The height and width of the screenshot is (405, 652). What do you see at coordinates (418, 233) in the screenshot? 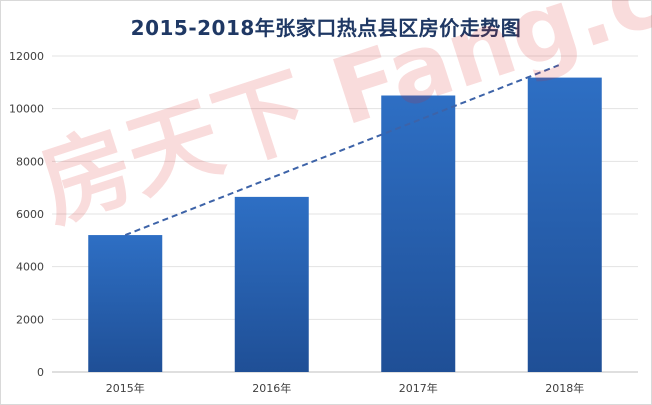
I see `bar-2017年` at bounding box center [418, 233].